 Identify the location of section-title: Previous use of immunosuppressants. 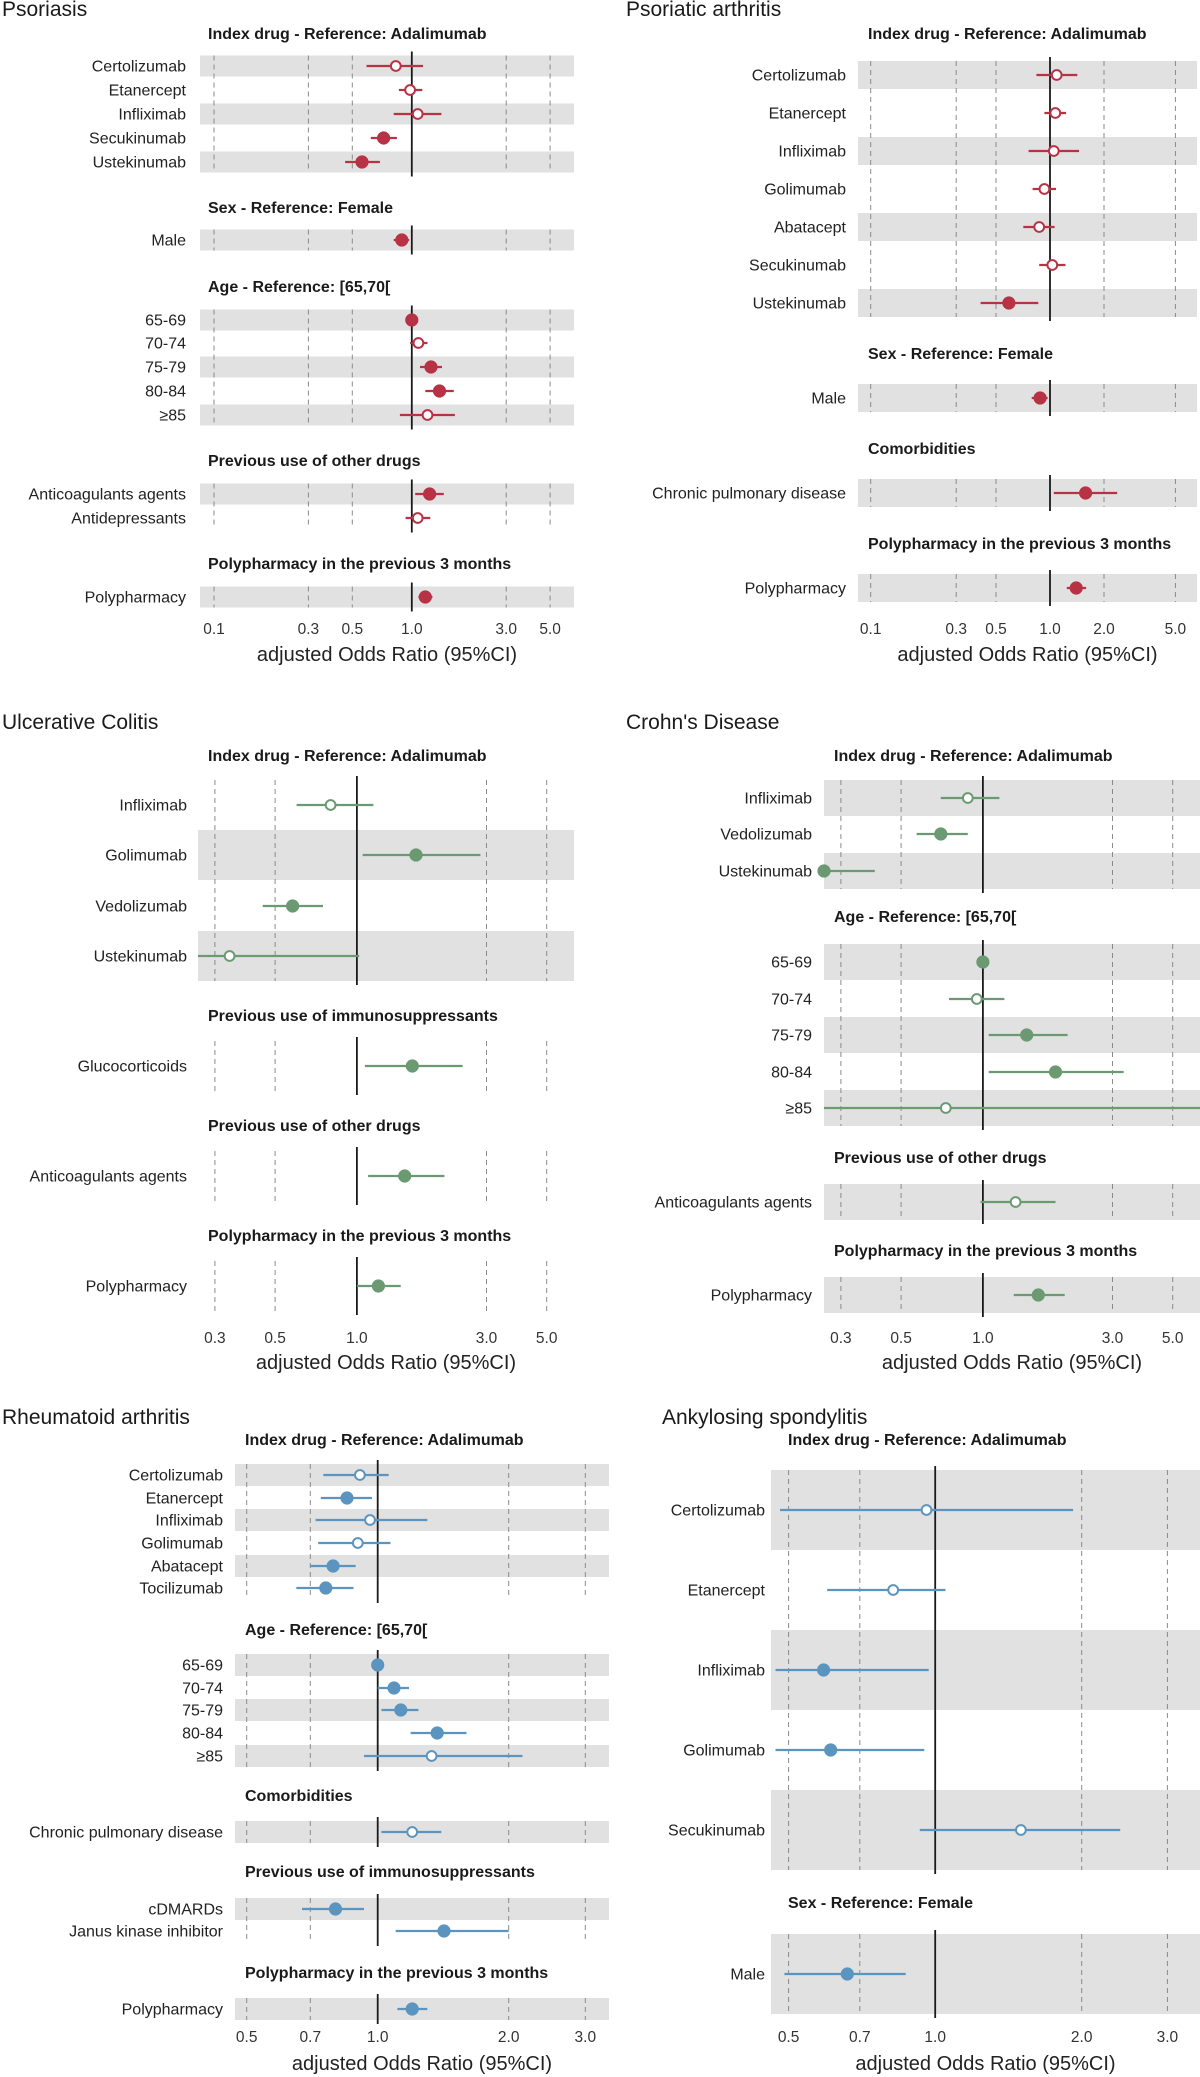
(353, 1016).